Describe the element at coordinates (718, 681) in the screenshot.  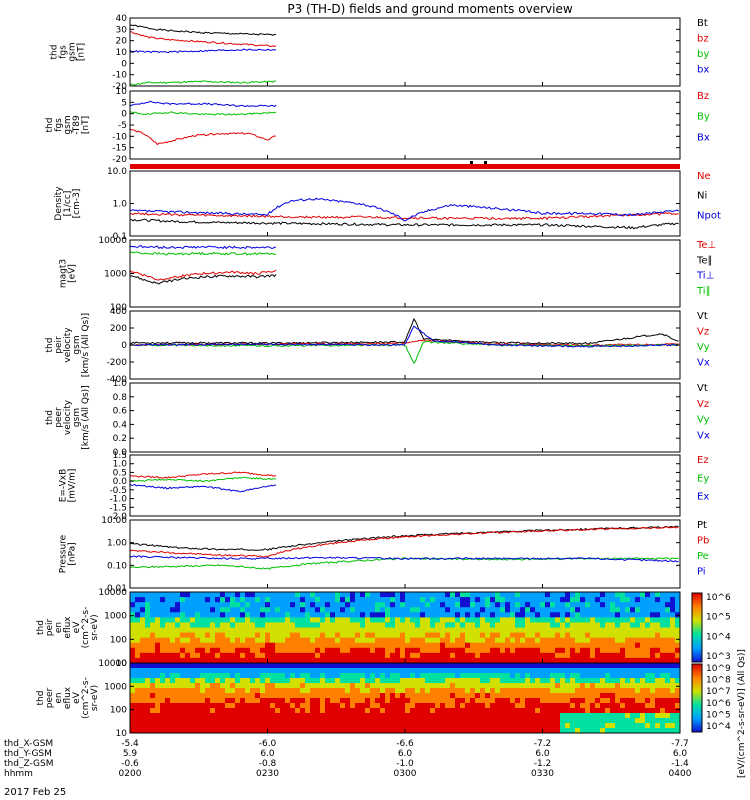
I see `colorbar-tick-label: 10^8` at that location.